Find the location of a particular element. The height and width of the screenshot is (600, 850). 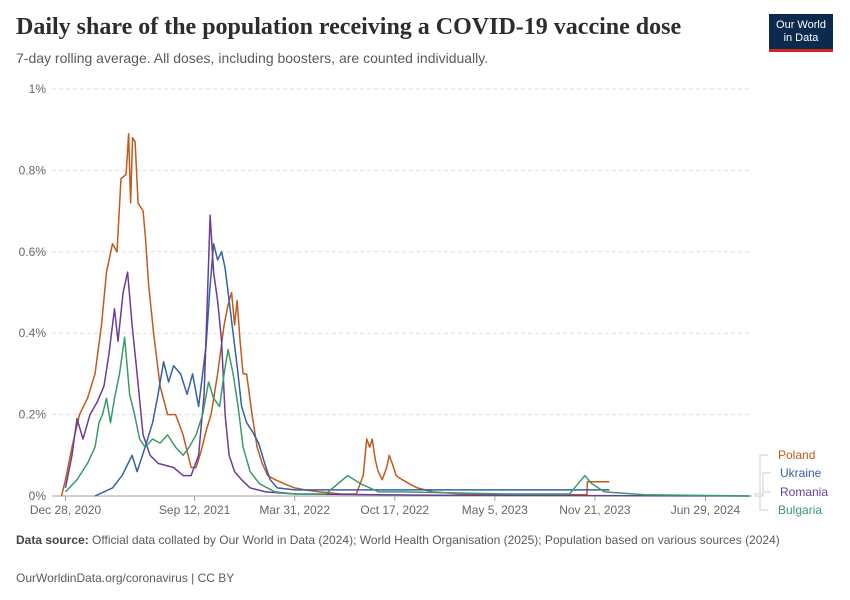

legend-connector-ukraine is located at coordinates (762, 483).